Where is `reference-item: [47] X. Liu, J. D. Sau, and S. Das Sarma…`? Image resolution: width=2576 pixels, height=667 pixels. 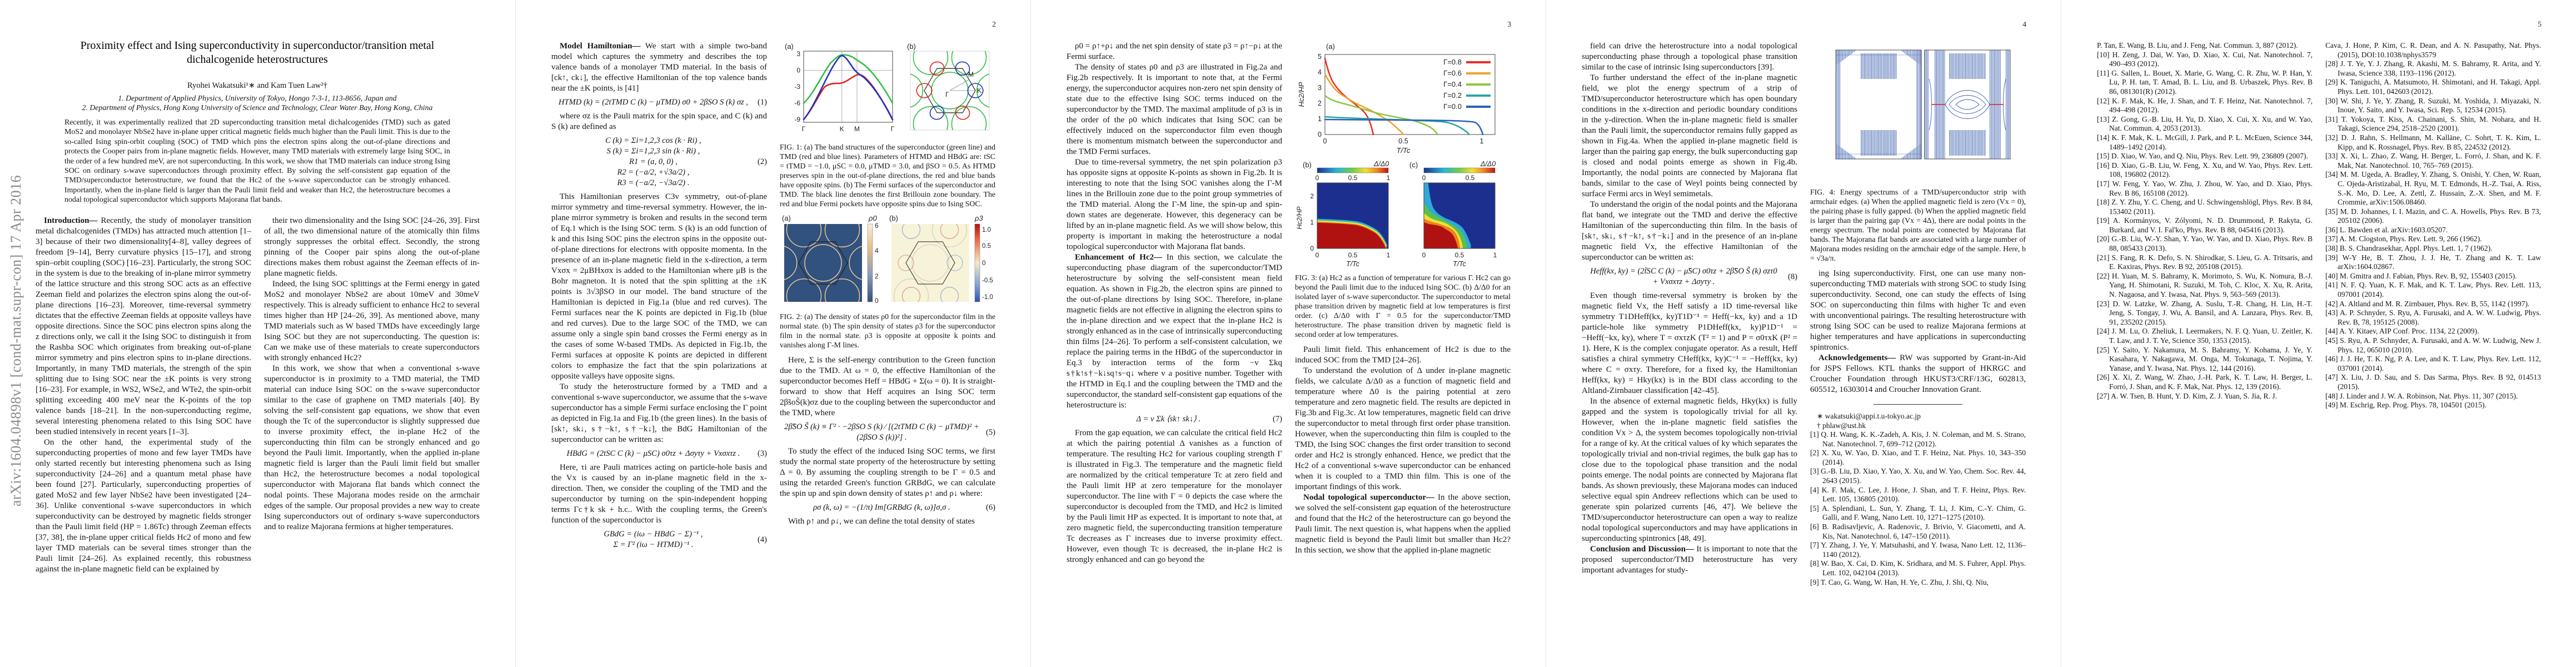 reference-item: [47] X. Liu, J. D. Sau, and S. Das Sarma… is located at coordinates (2433, 382).